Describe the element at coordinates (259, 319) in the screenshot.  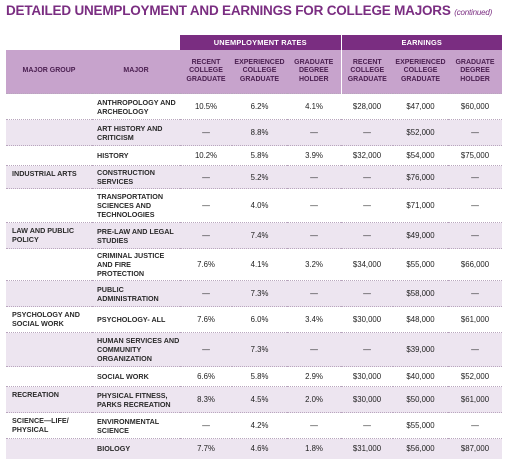
I see `unemp-experienced-cell: 6.0%` at that location.